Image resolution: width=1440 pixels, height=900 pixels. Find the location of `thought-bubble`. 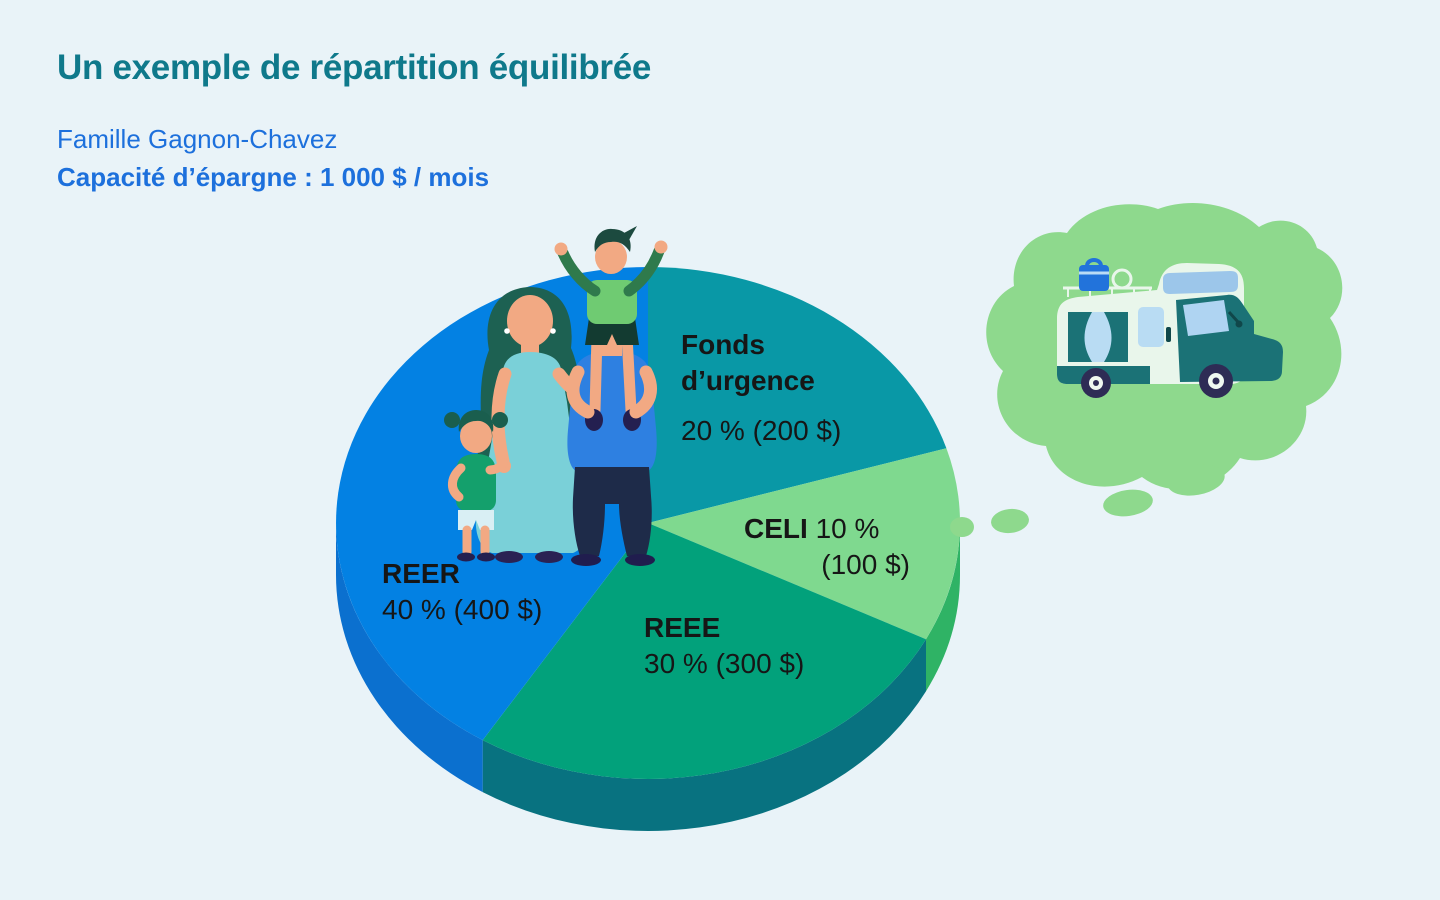

thought-bubble is located at coordinates (1146, 370).